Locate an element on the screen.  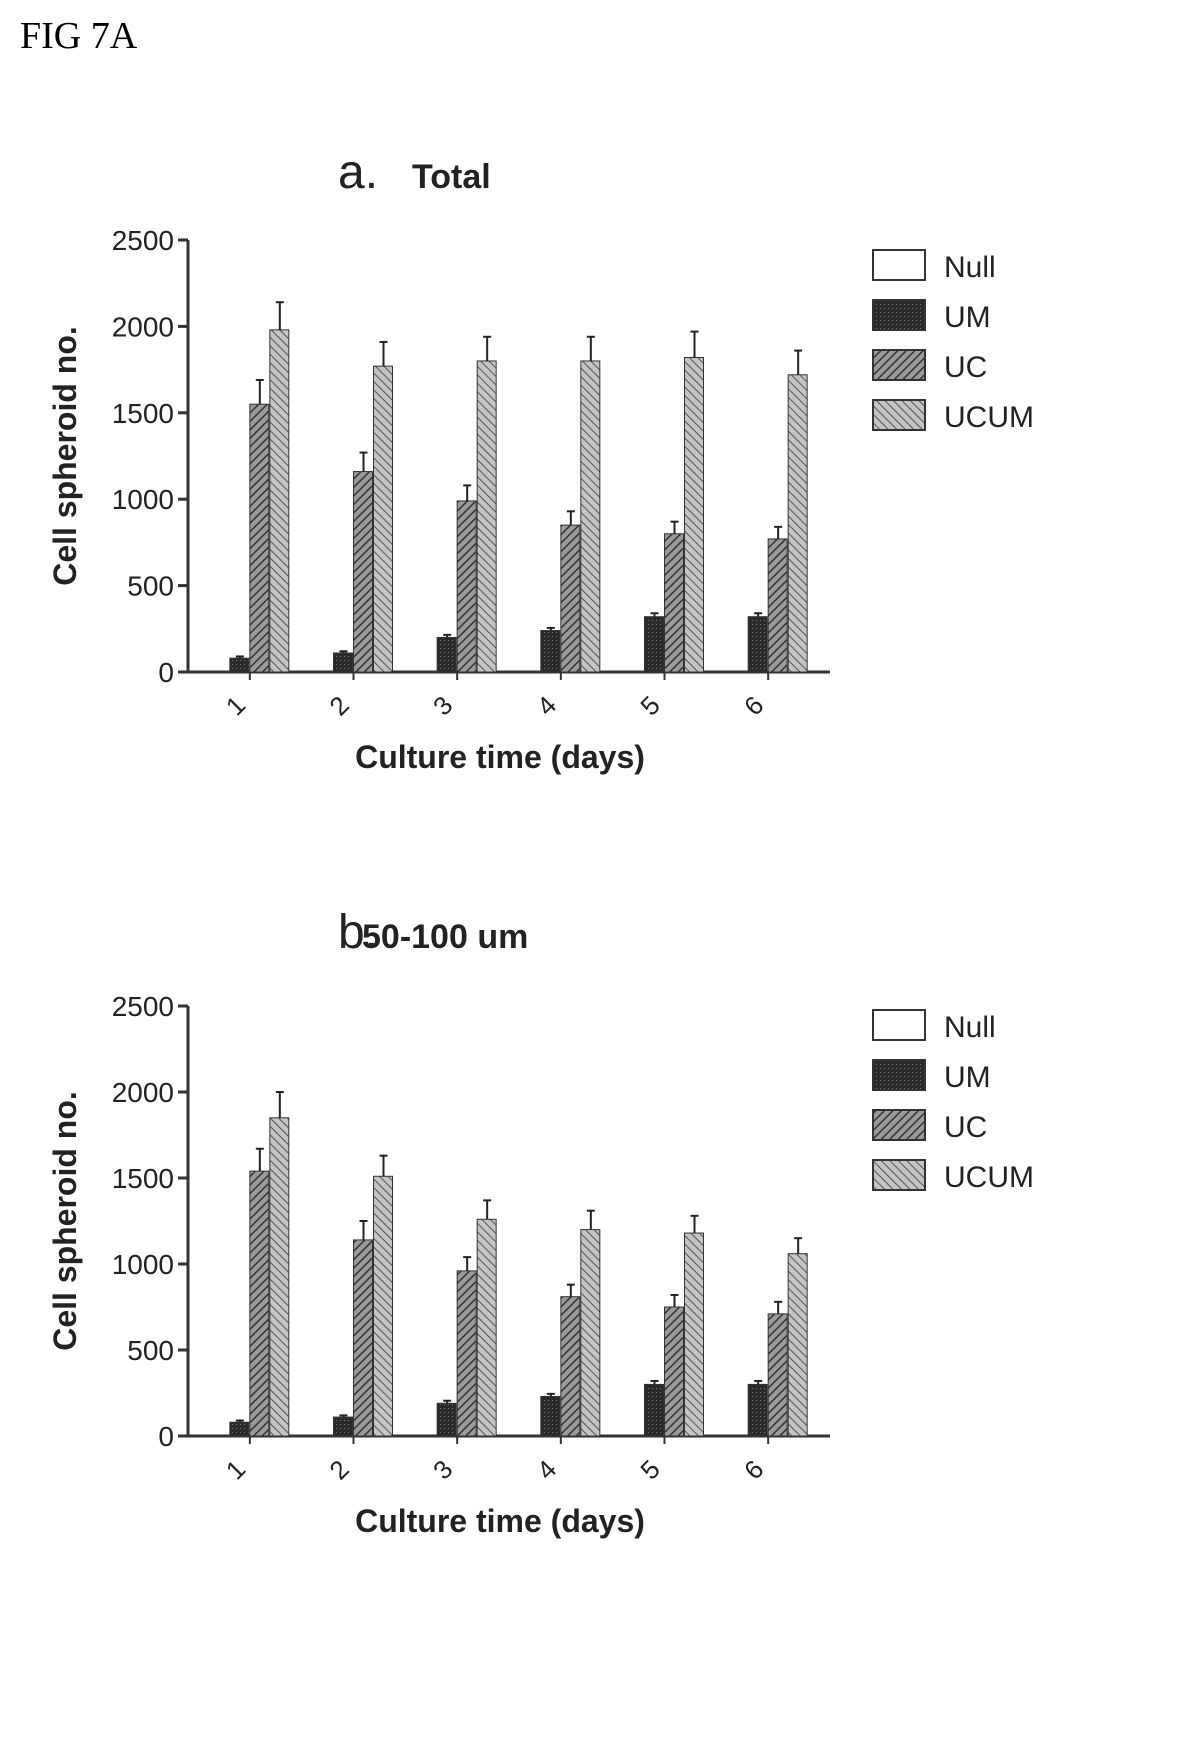
chart-title: 50-100 um is located at coordinates (445, 937).